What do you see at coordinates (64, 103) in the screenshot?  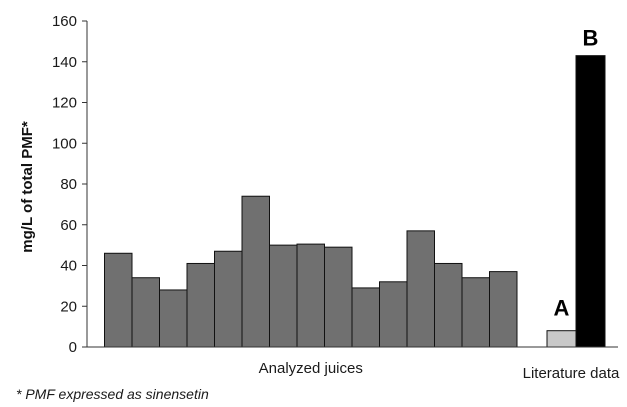 I see `y-tick-label: 120` at bounding box center [64, 103].